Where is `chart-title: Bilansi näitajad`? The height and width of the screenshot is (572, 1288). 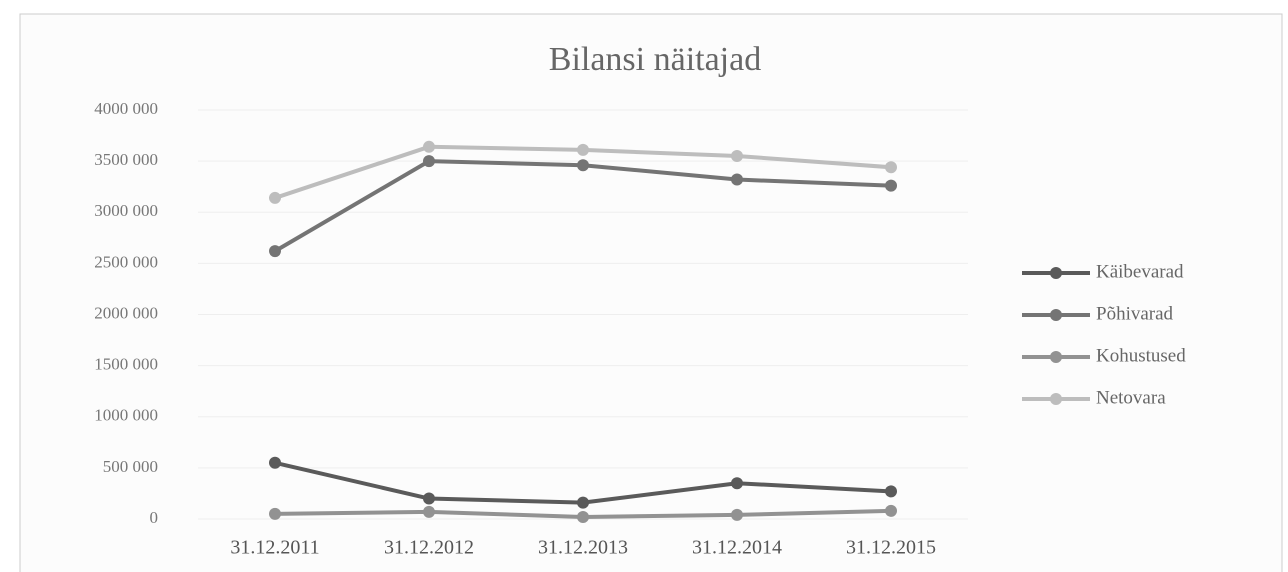
chart-title: Bilansi näitajad is located at coordinates (655, 59).